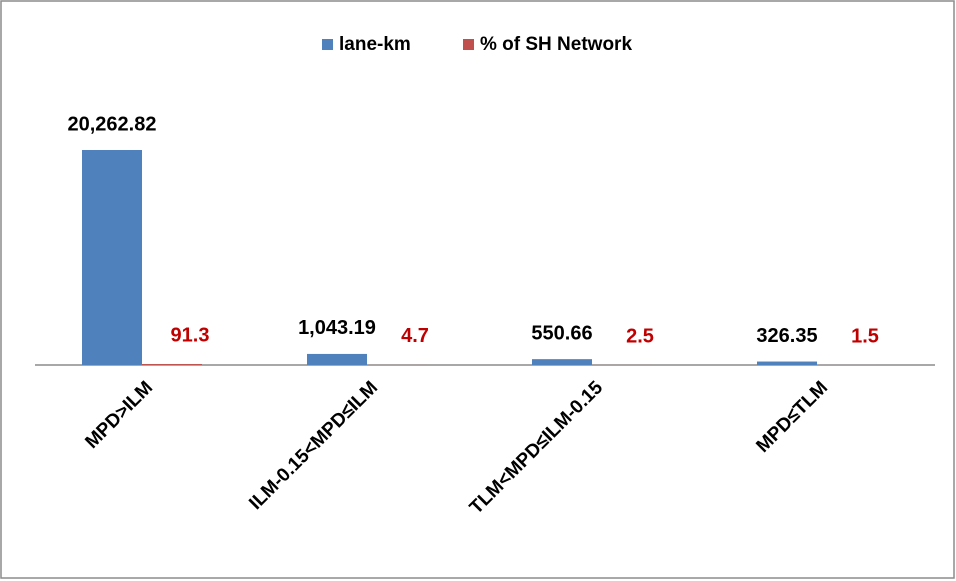 Image resolution: width=956 pixels, height=581 pixels. Describe the element at coordinates (375, 44) in the screenshot. I see `legend-label: lane-km` at that location.